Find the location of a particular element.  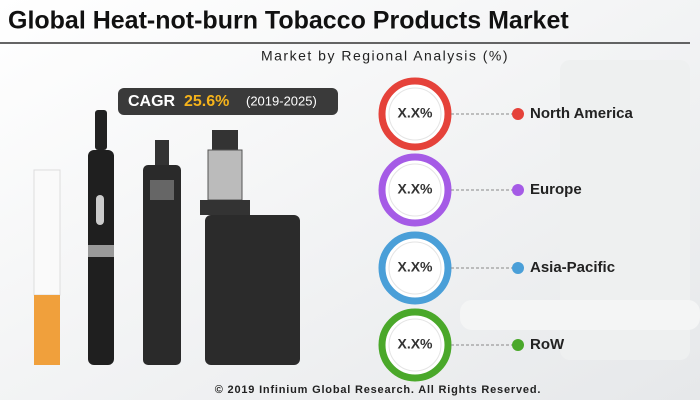

cagr-badge is located at coordinates (228, 101).